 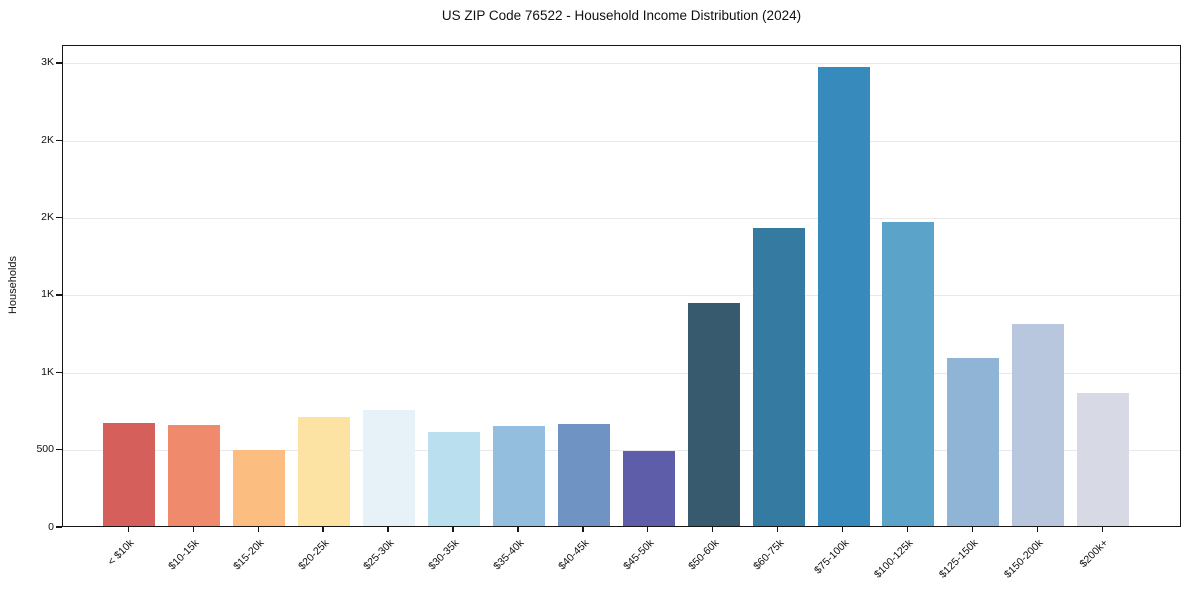 I want to click on y-tick-label: 3K, so click(x=47, y=62).